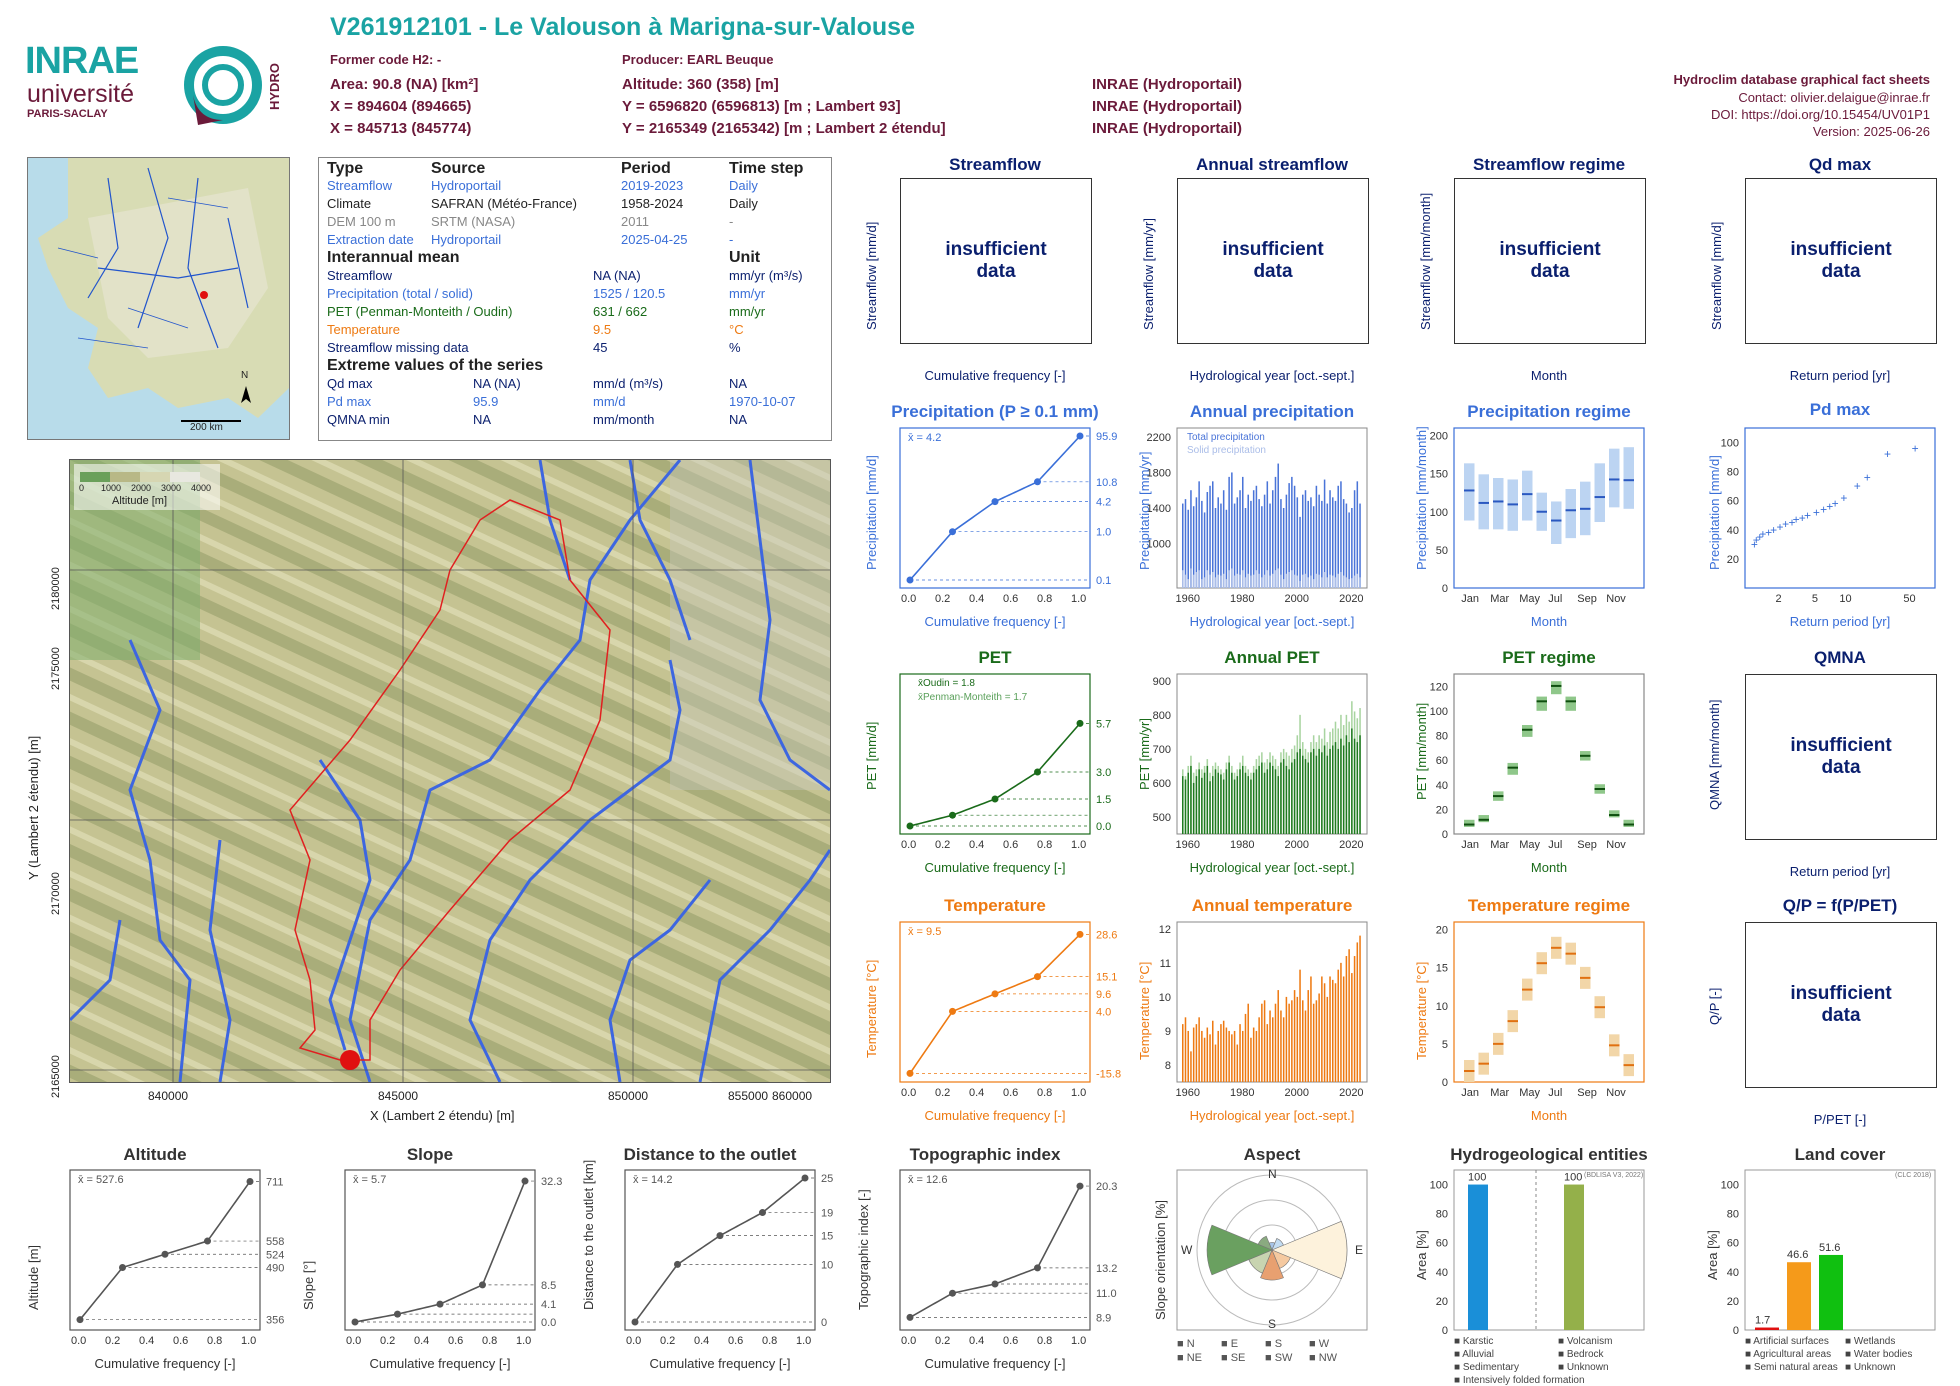 This screenshot has height=1386, width=1960. I want to click on tick-label: Jan, so click(1470, 845).